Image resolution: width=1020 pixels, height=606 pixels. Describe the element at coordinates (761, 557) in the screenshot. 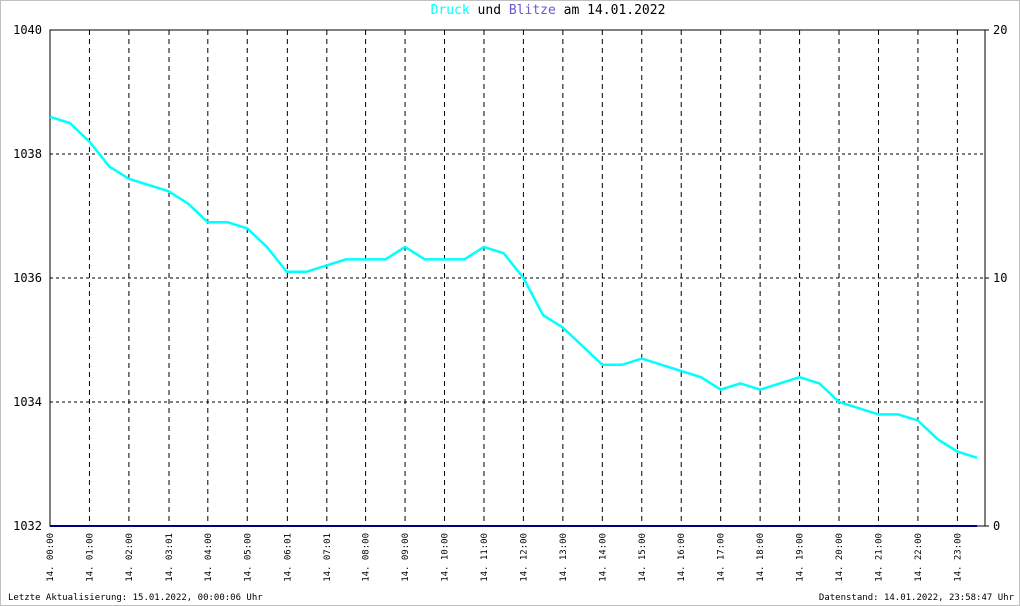

I see `x-tick-label: 14. 18:00` at that location.